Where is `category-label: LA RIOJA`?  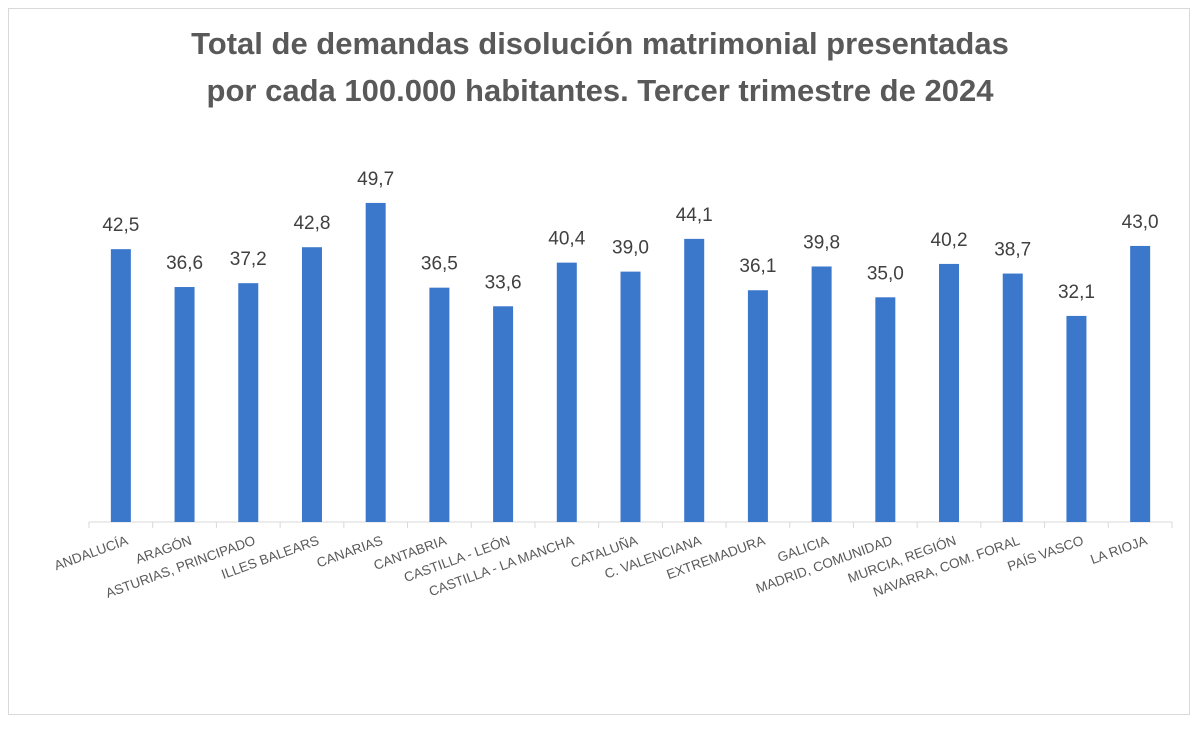 category-label: LA RIOJA is located at coordinates (1118, 550).